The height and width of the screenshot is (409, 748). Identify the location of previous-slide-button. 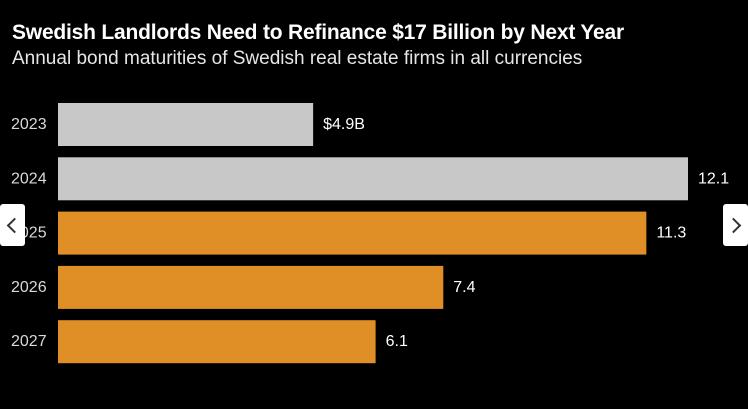
(12, 225).